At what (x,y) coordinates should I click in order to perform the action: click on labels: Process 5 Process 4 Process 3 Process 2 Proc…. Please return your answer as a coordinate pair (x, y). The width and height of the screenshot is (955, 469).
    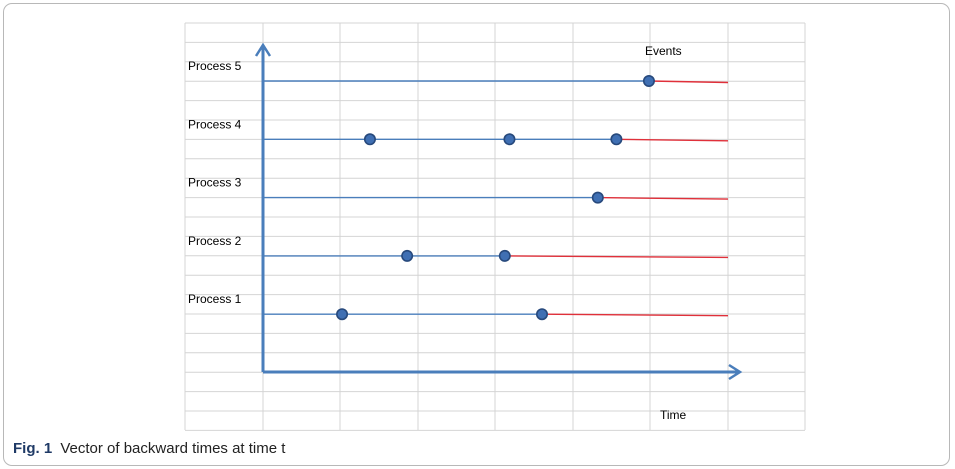
    Looking at the image, I should click on (215, 182).